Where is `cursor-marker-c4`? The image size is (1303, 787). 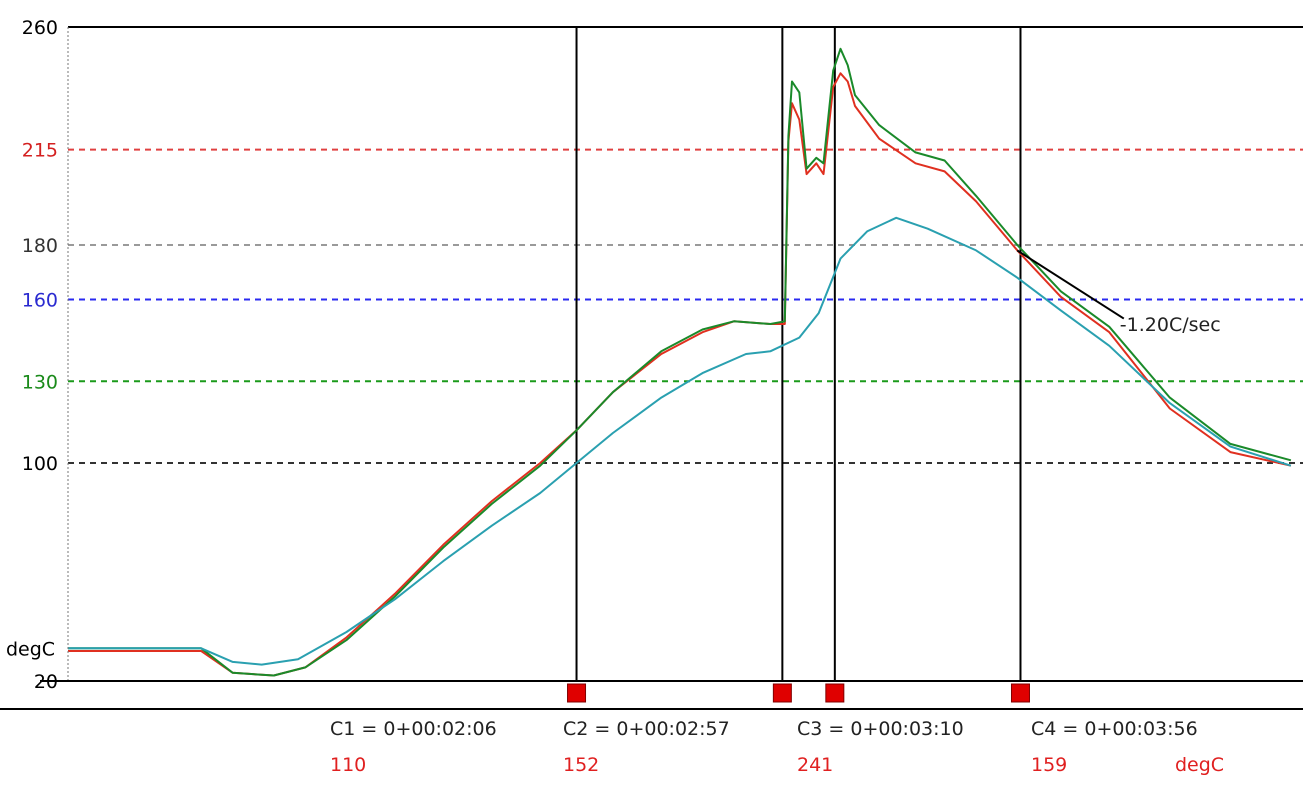 cursor-marker-c4 is located at coordinates (1020, 693).